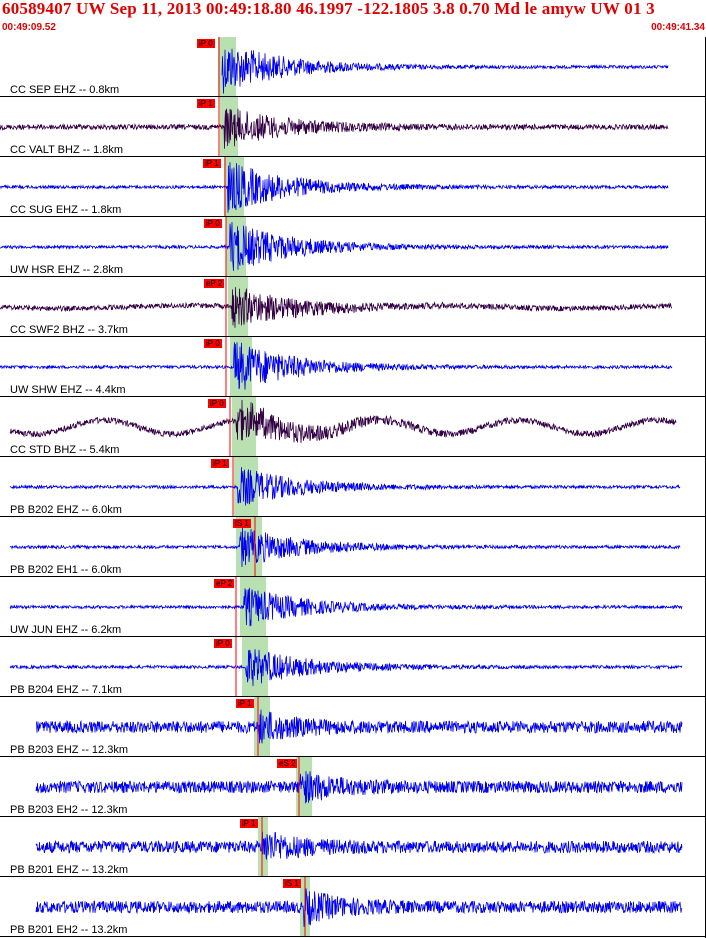 The width and height of the screenshot is (706, 938). What do you see at coordinates (29, 27) in the screenshot?
I see `start-time: 00:49:09.52` at bounding box center [29, 27].